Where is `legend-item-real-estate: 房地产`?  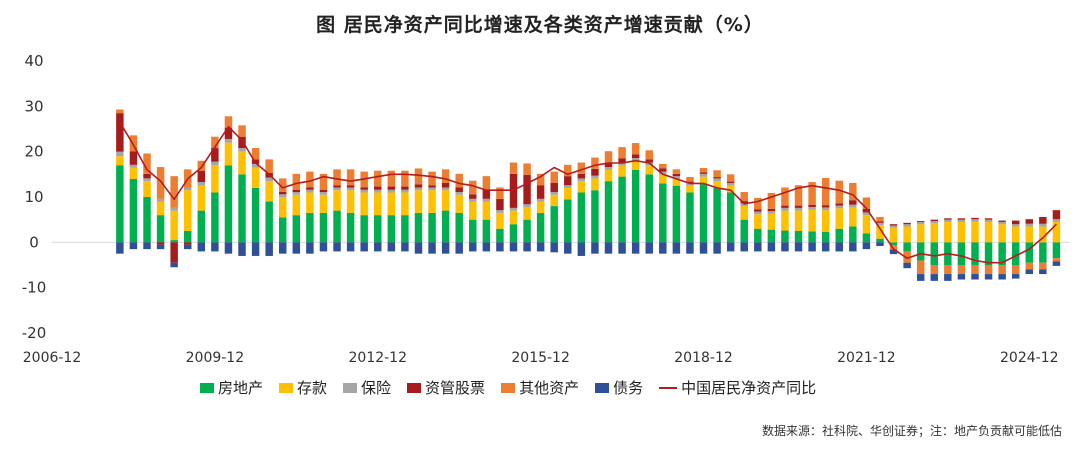
legend-item-real-estate: 房地产 is located at coordinates (231, 387).